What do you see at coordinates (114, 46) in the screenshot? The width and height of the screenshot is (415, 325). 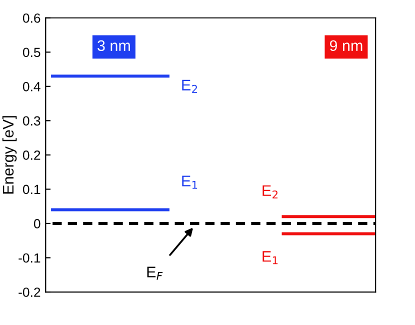 I see `annotation: 3 nm` at bounding box center [114, 46].